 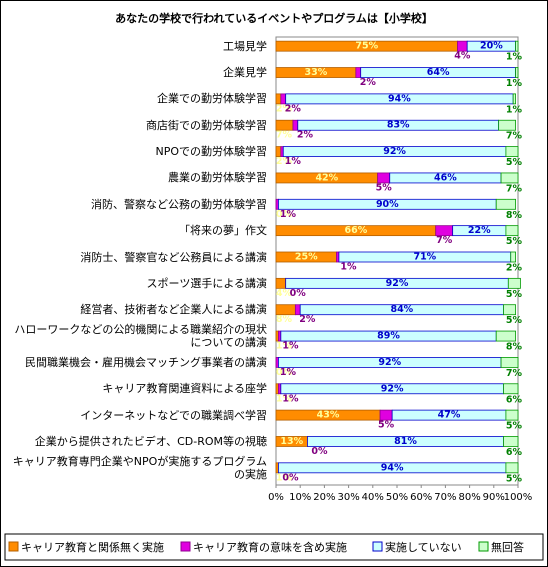 What do you see at coordinates (276, 497) in the screenshot?
I see `x-tick-label: 0%` at bounding box center [276, 497].